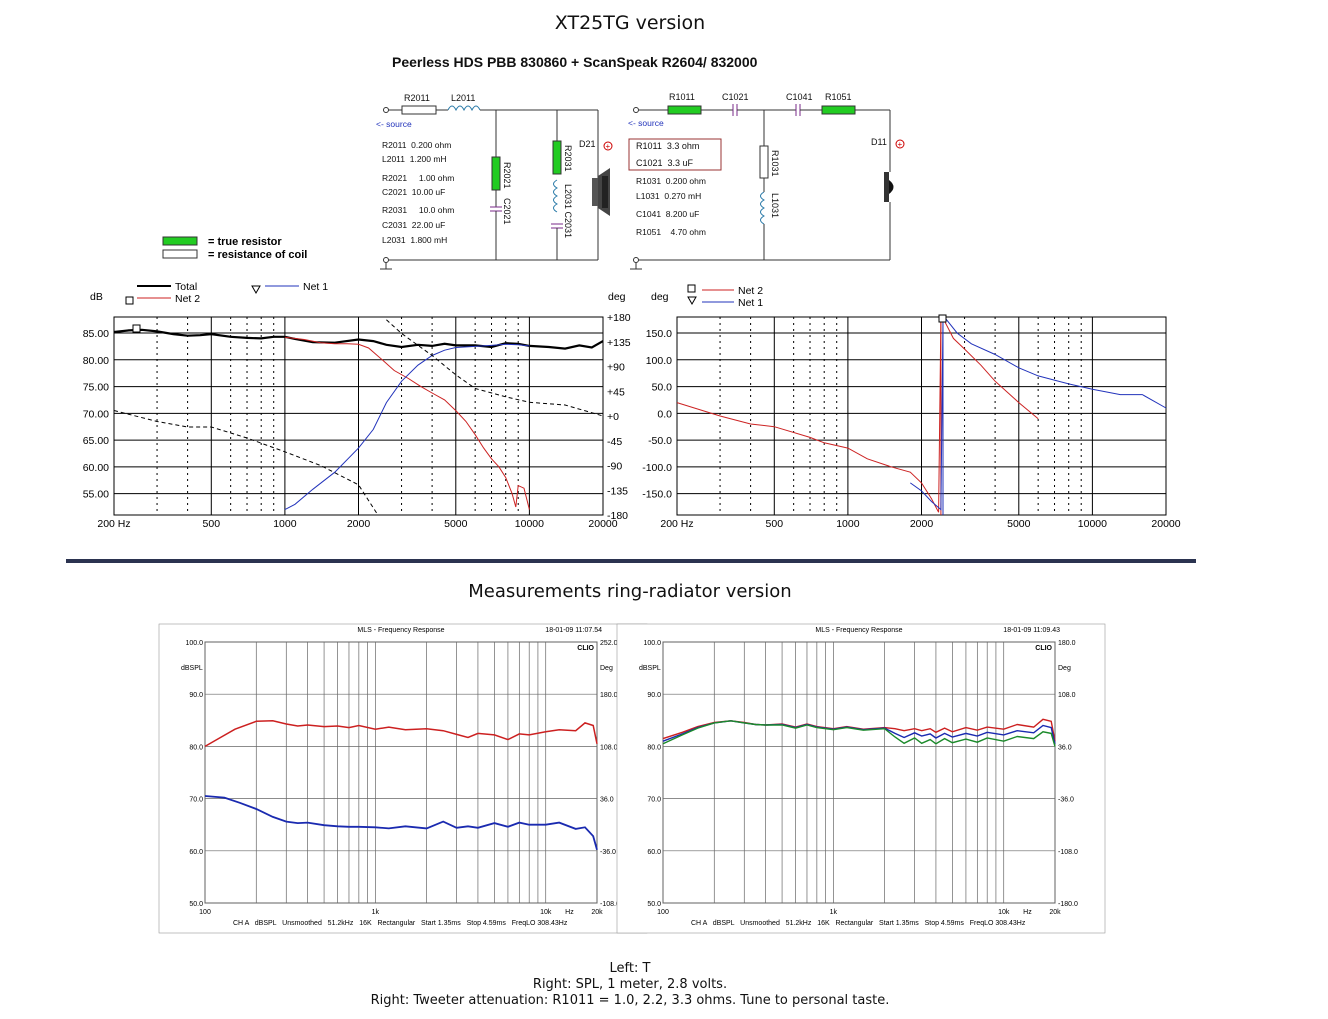 This screenshot has width=1328, height=1019. Describe the element at coordinates (619, 343) in the screenshot. I see `y-right-tick-label: +135` at that location.